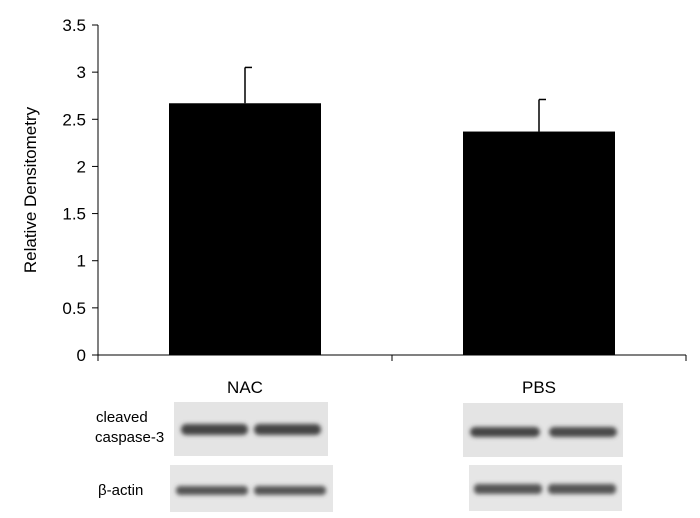  What do you see at coordinates (81, 72) in the screenshot?
I see `y-tick-label: 3` at bounding box center [81, 72].